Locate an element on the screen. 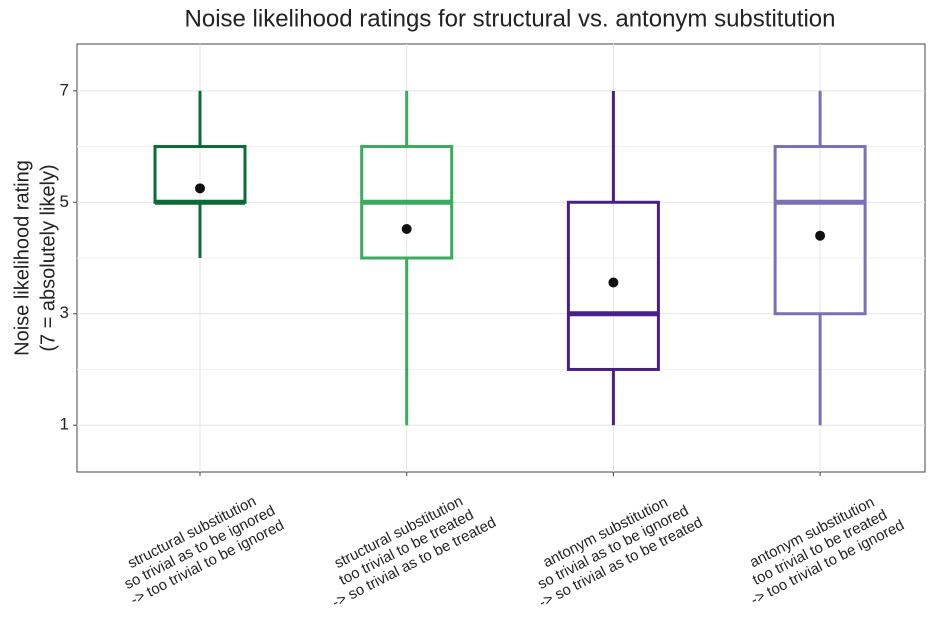 The width and height of the screenshot is (935, 634). y-axis-label-line: Noise likelihood rating is located at coordinates (22, 258).